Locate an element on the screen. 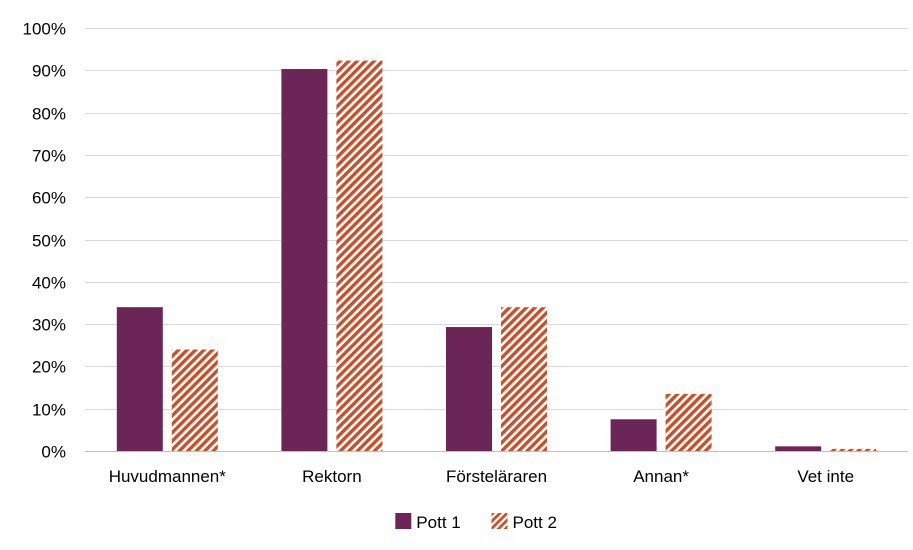  y-tick-label: 50% is located at coordinates (49, 241).